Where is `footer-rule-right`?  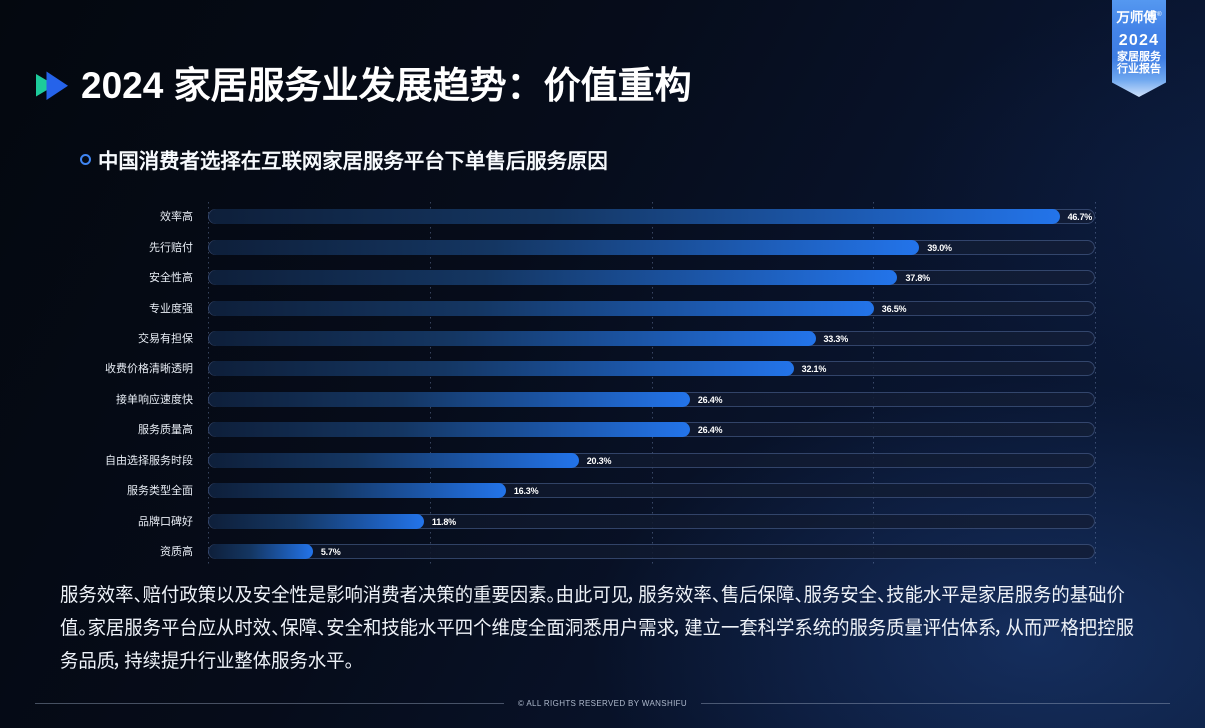
footer-rule-right is located at coordinates (936, 703).